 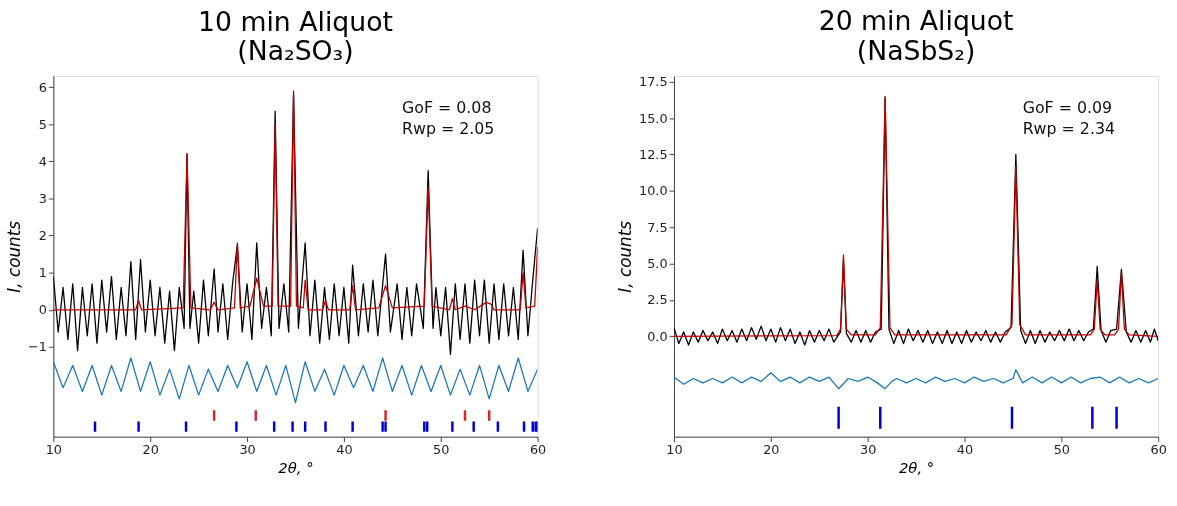 I want to click on y-tick-label: 5.0, so click(x=657, y=264).